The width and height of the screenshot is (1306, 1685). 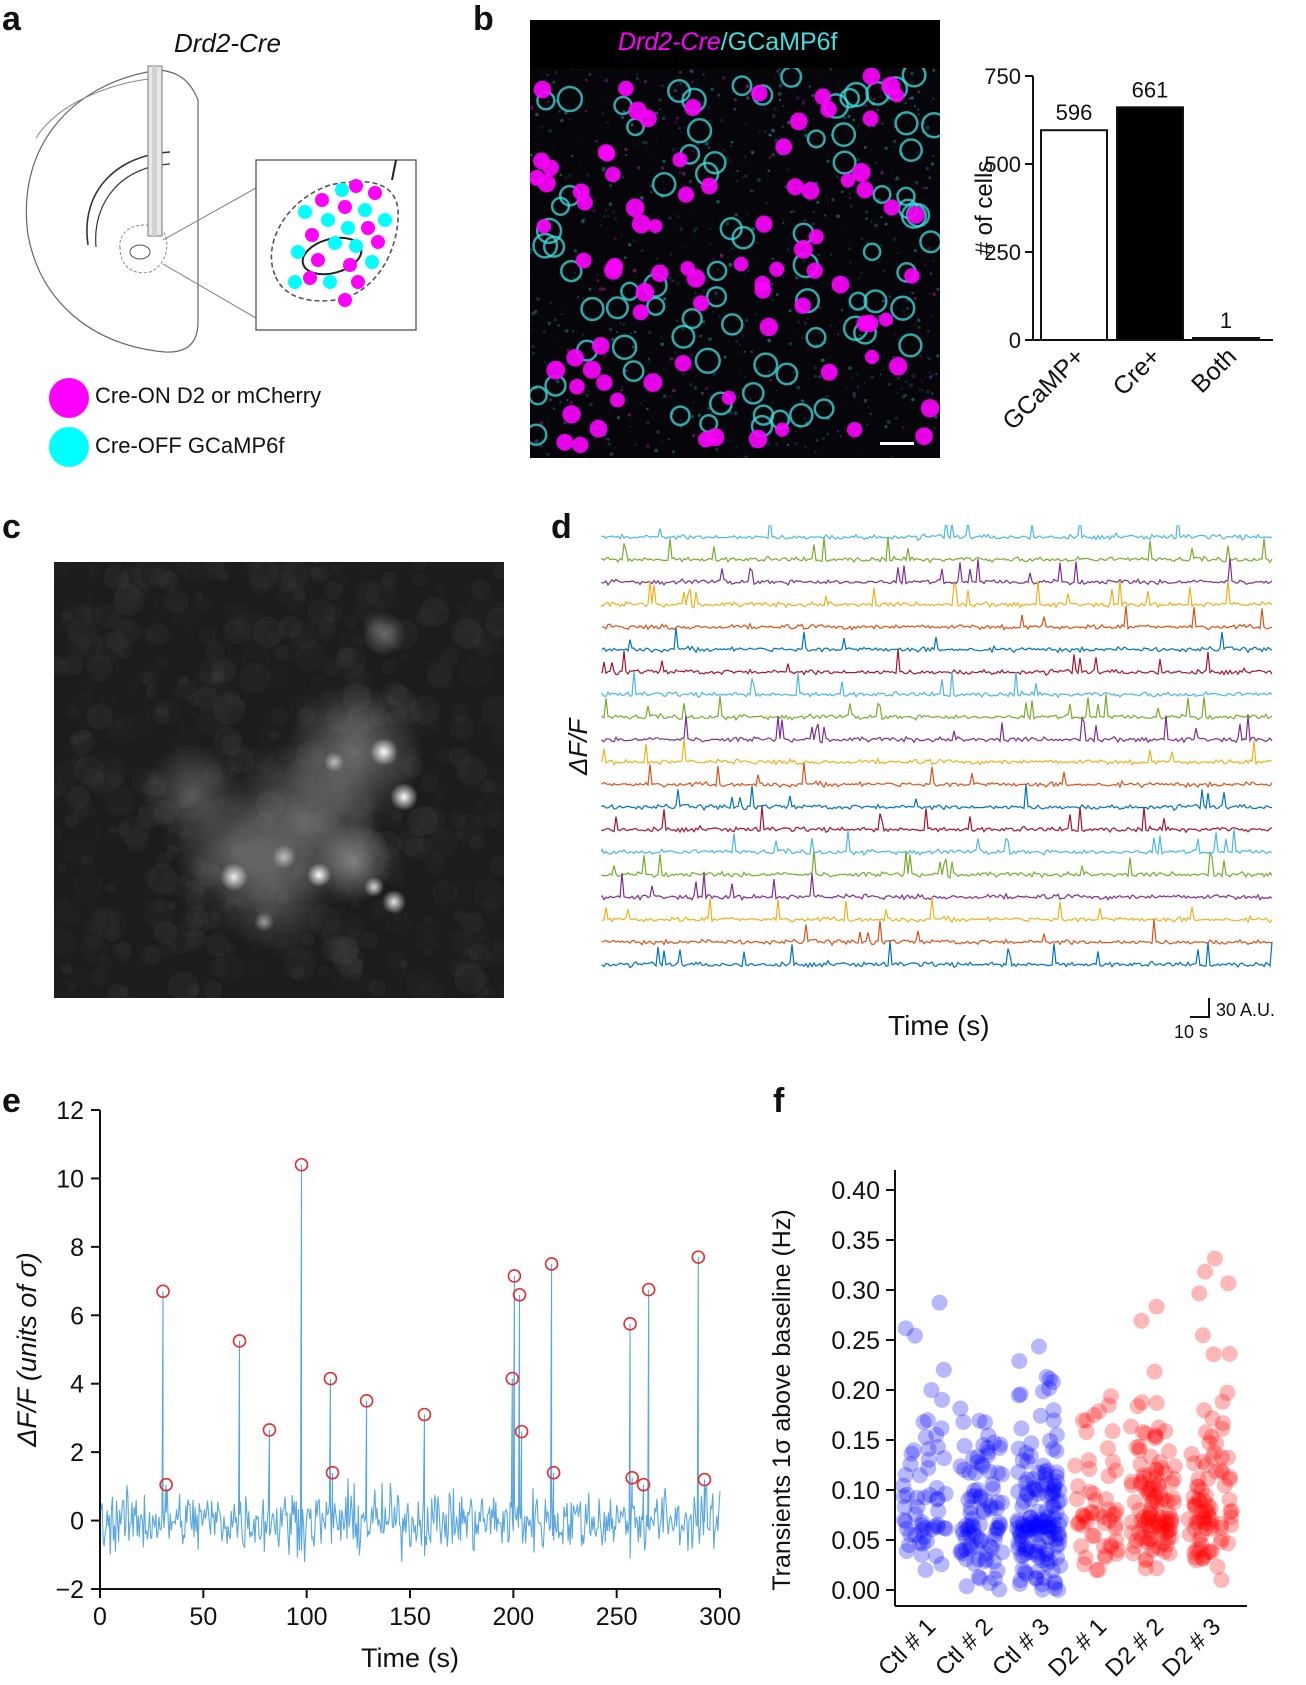 What do you see at coordinates (1077, 1647) in the screenshot?
I see `f-x-tick-label: D2 # 1` at bounding box center [1077, 1647].